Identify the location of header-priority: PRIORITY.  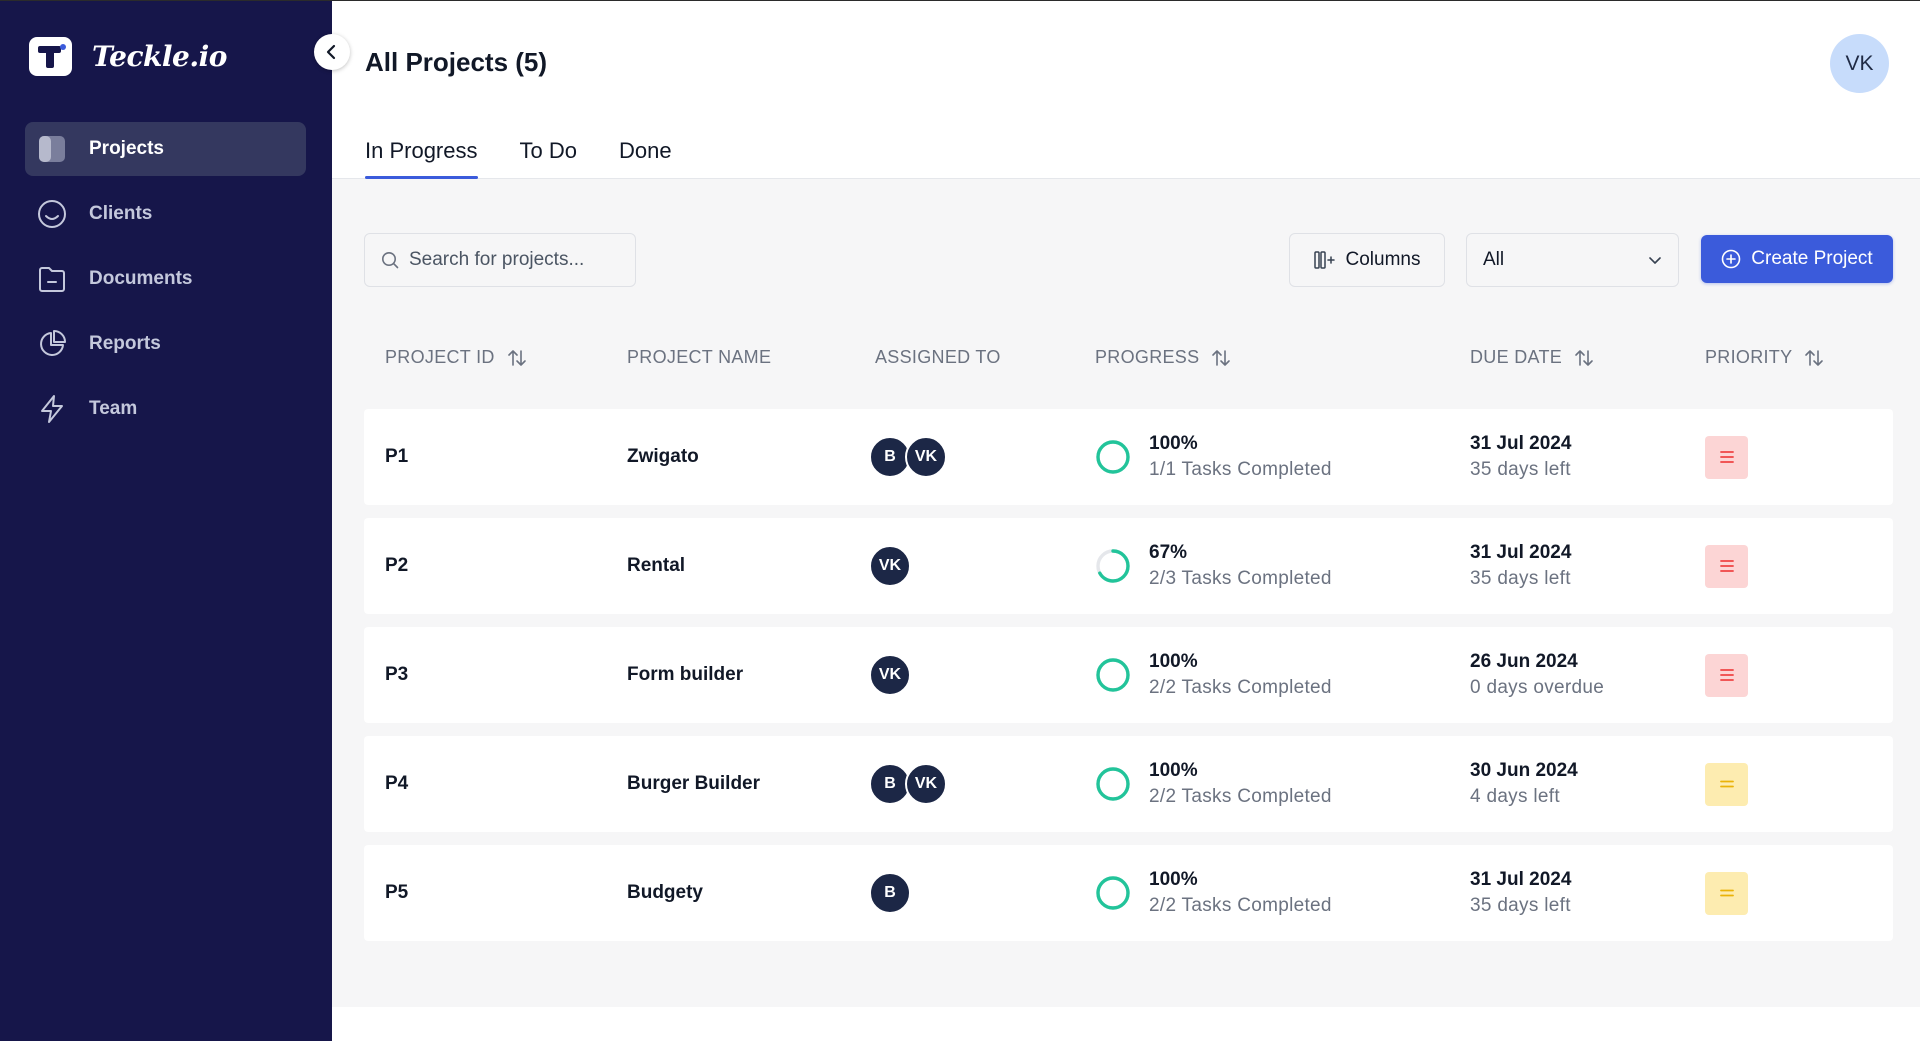
(1764, 357).